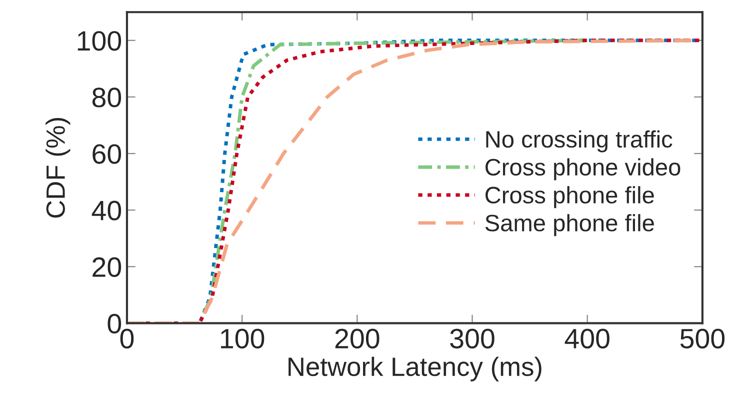 Image resolution: width=734 pixels, height=404 pixels. Describe the element at coordinates (570, 197) in the screenshot. I see `legend-label: Cross phone file` at that location.